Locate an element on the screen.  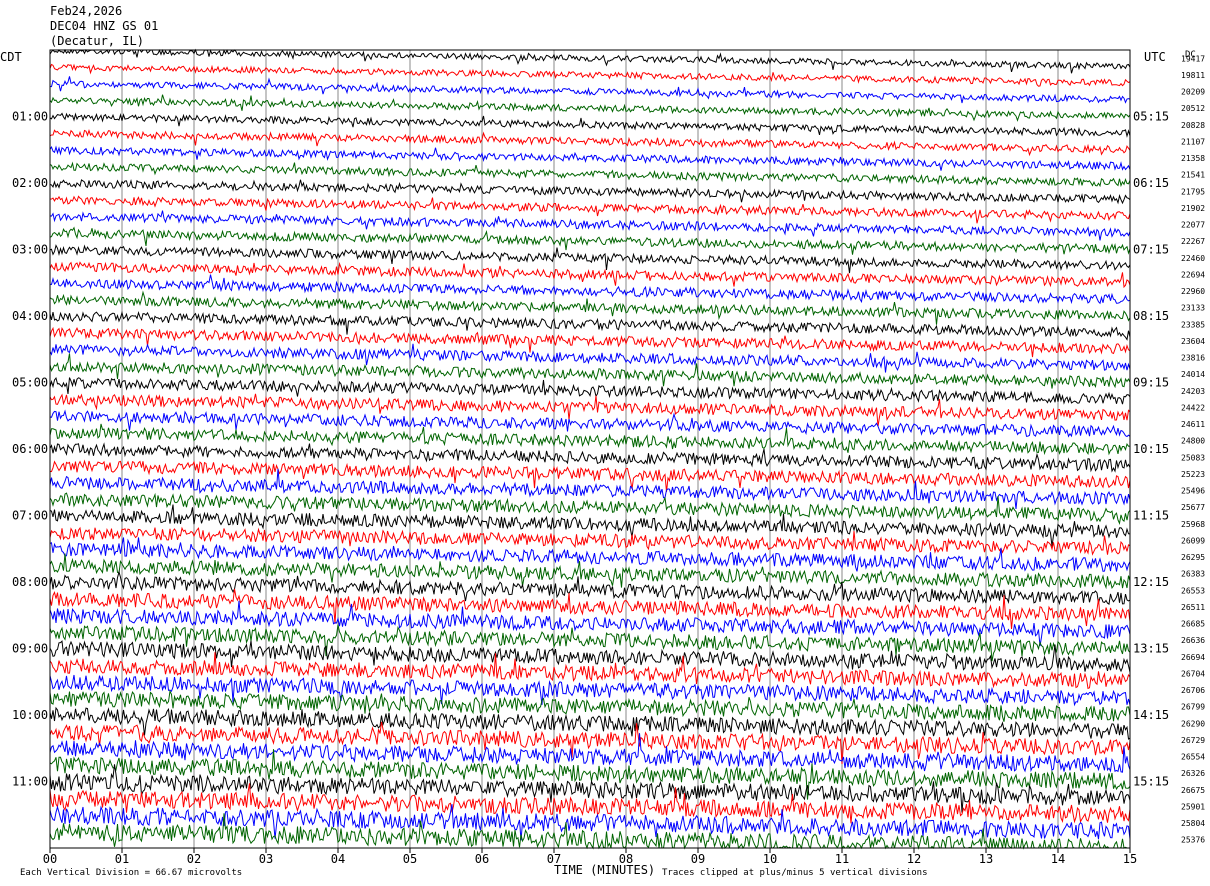
dc-offset-label: 22460 is located at coordinates (1193, 258).